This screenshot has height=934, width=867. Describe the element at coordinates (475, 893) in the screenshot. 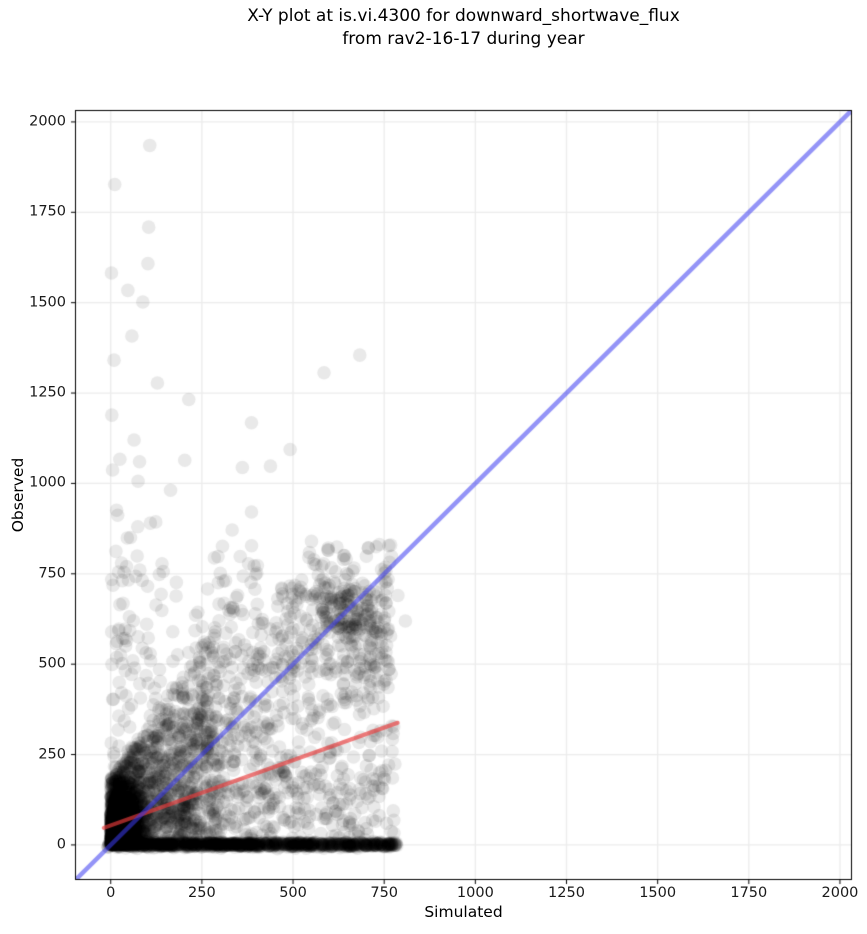

I see `x-tick-label: 1000` at that location.